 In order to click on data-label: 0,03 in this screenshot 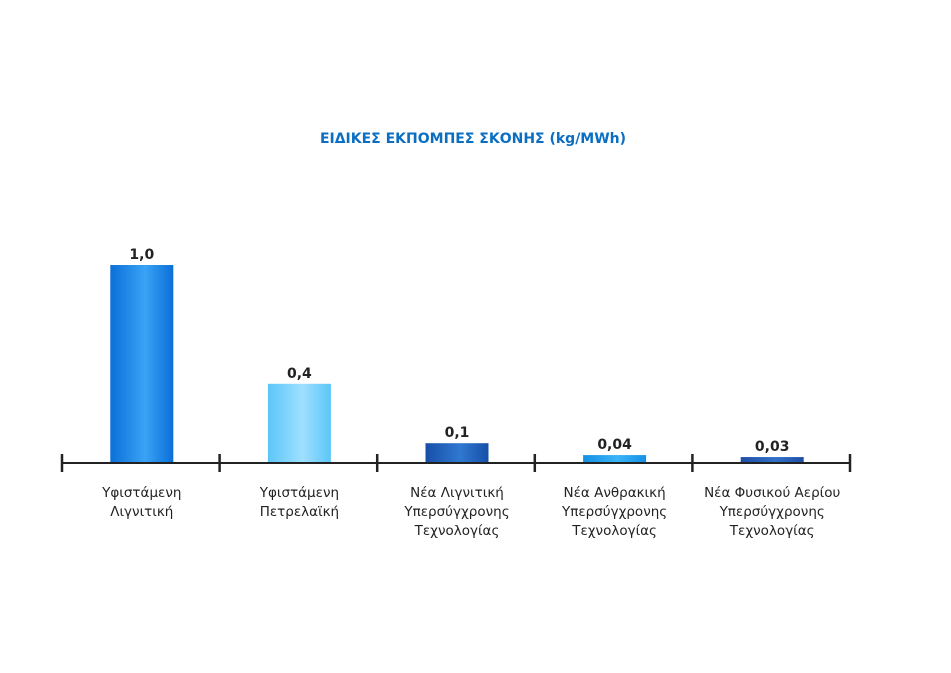, I will do `click(772, 447)`.